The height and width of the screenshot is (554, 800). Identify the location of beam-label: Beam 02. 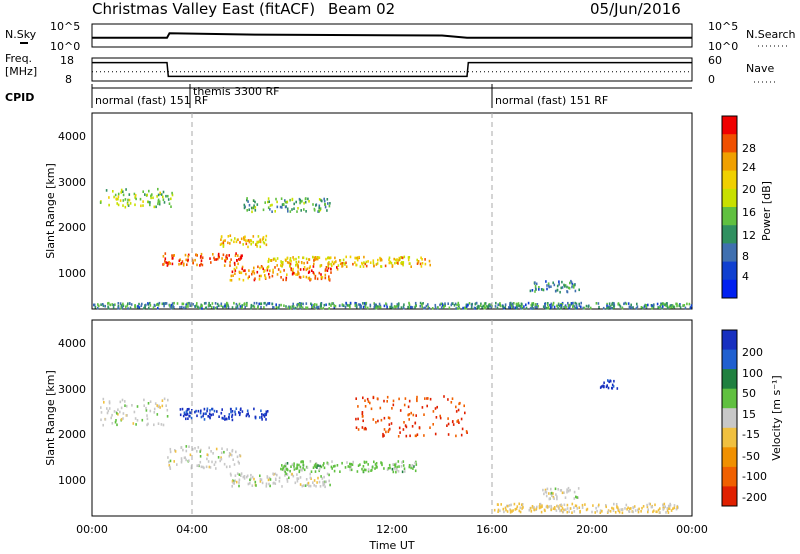
(361, 9).